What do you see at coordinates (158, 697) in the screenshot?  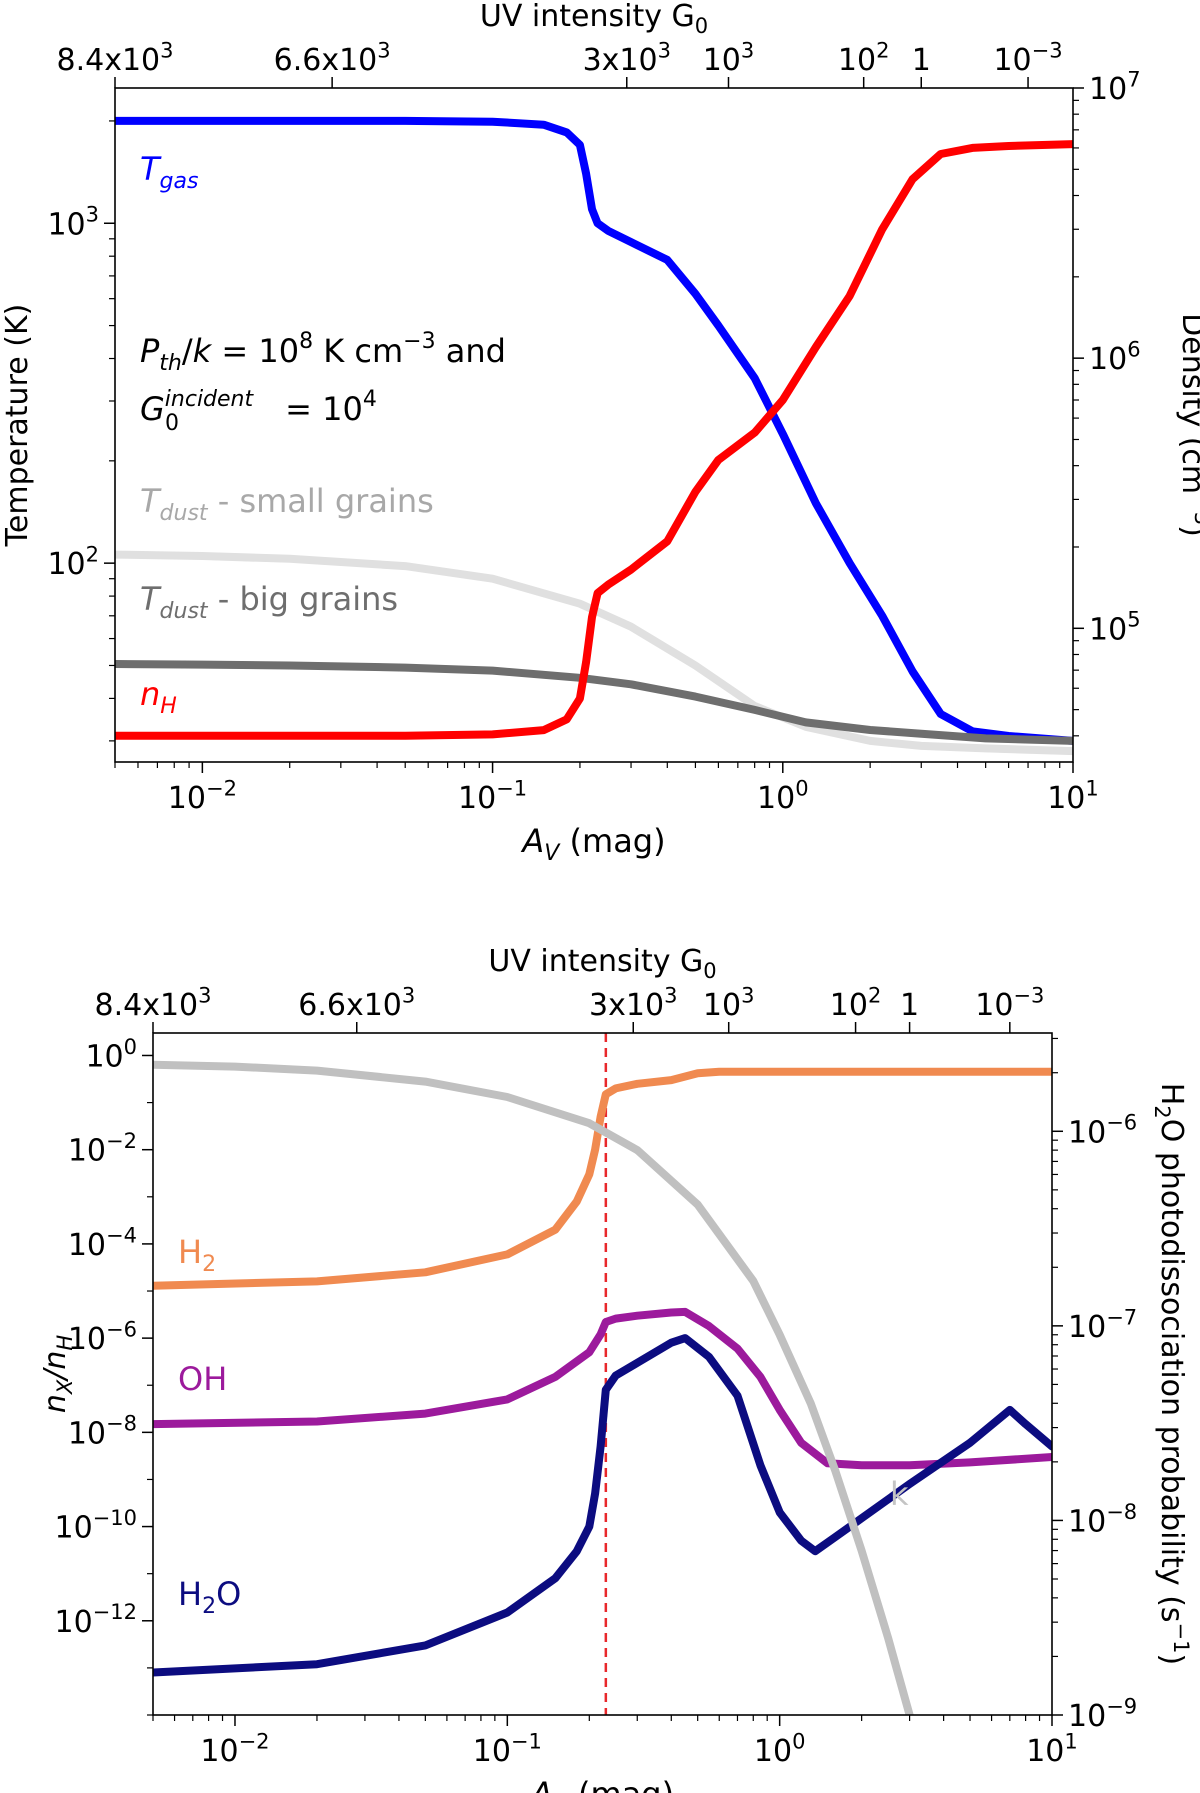 I see `series-label-n-h: nH` at bounding box center [158, 697].